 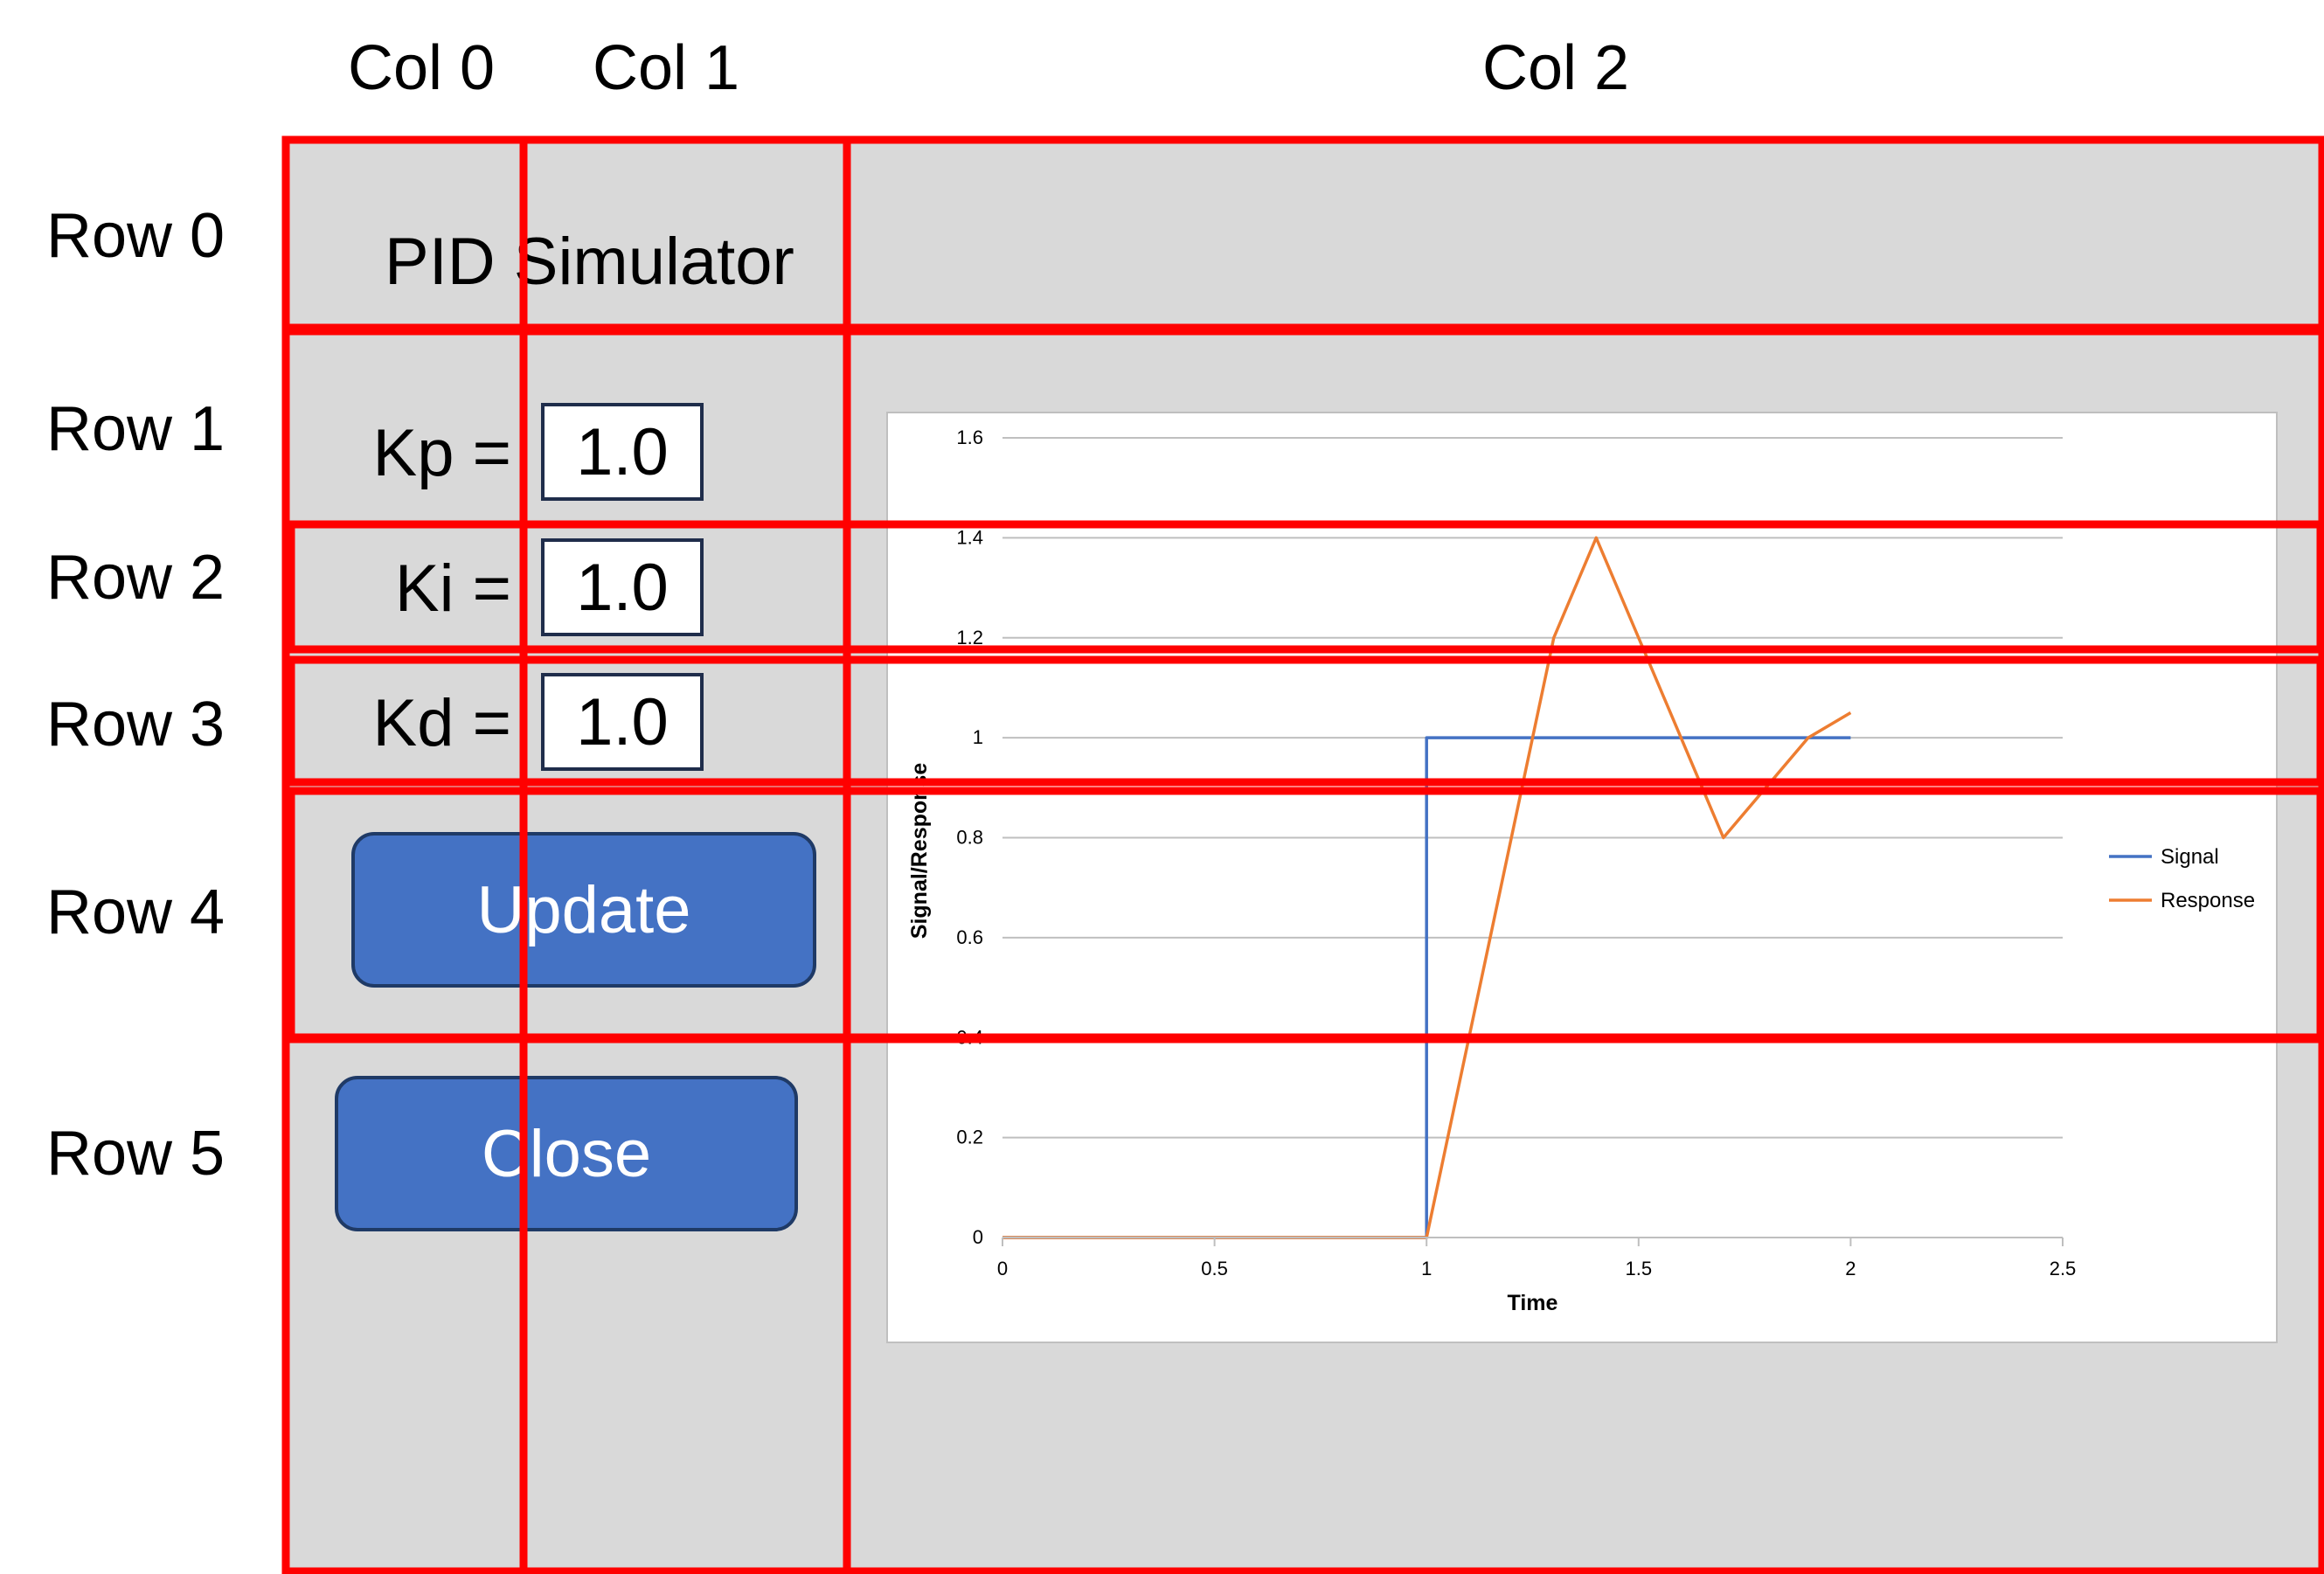 I want to click on y-tick-label: 0, so click(x=978, y=1237).